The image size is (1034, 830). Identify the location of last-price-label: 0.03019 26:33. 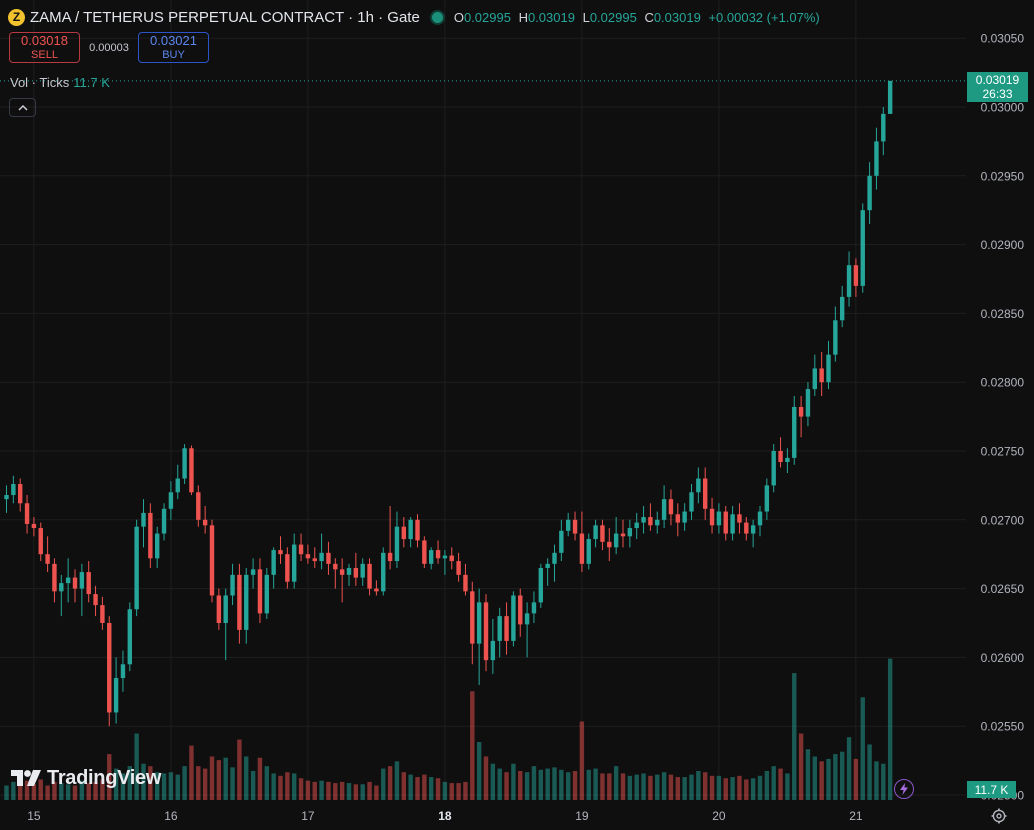
(997, 87).